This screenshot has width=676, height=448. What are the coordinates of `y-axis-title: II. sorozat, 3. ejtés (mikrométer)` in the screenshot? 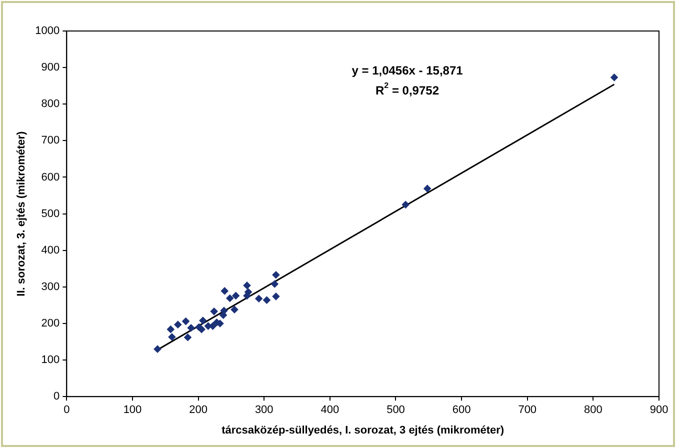 It's located at (22, 213).